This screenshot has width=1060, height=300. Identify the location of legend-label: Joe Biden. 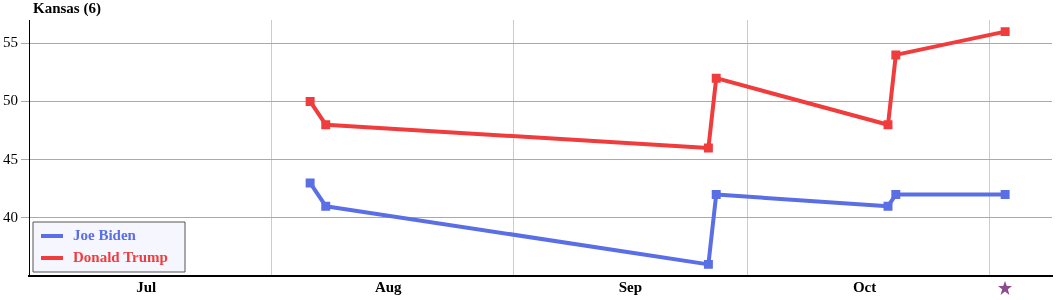
(105, 234).